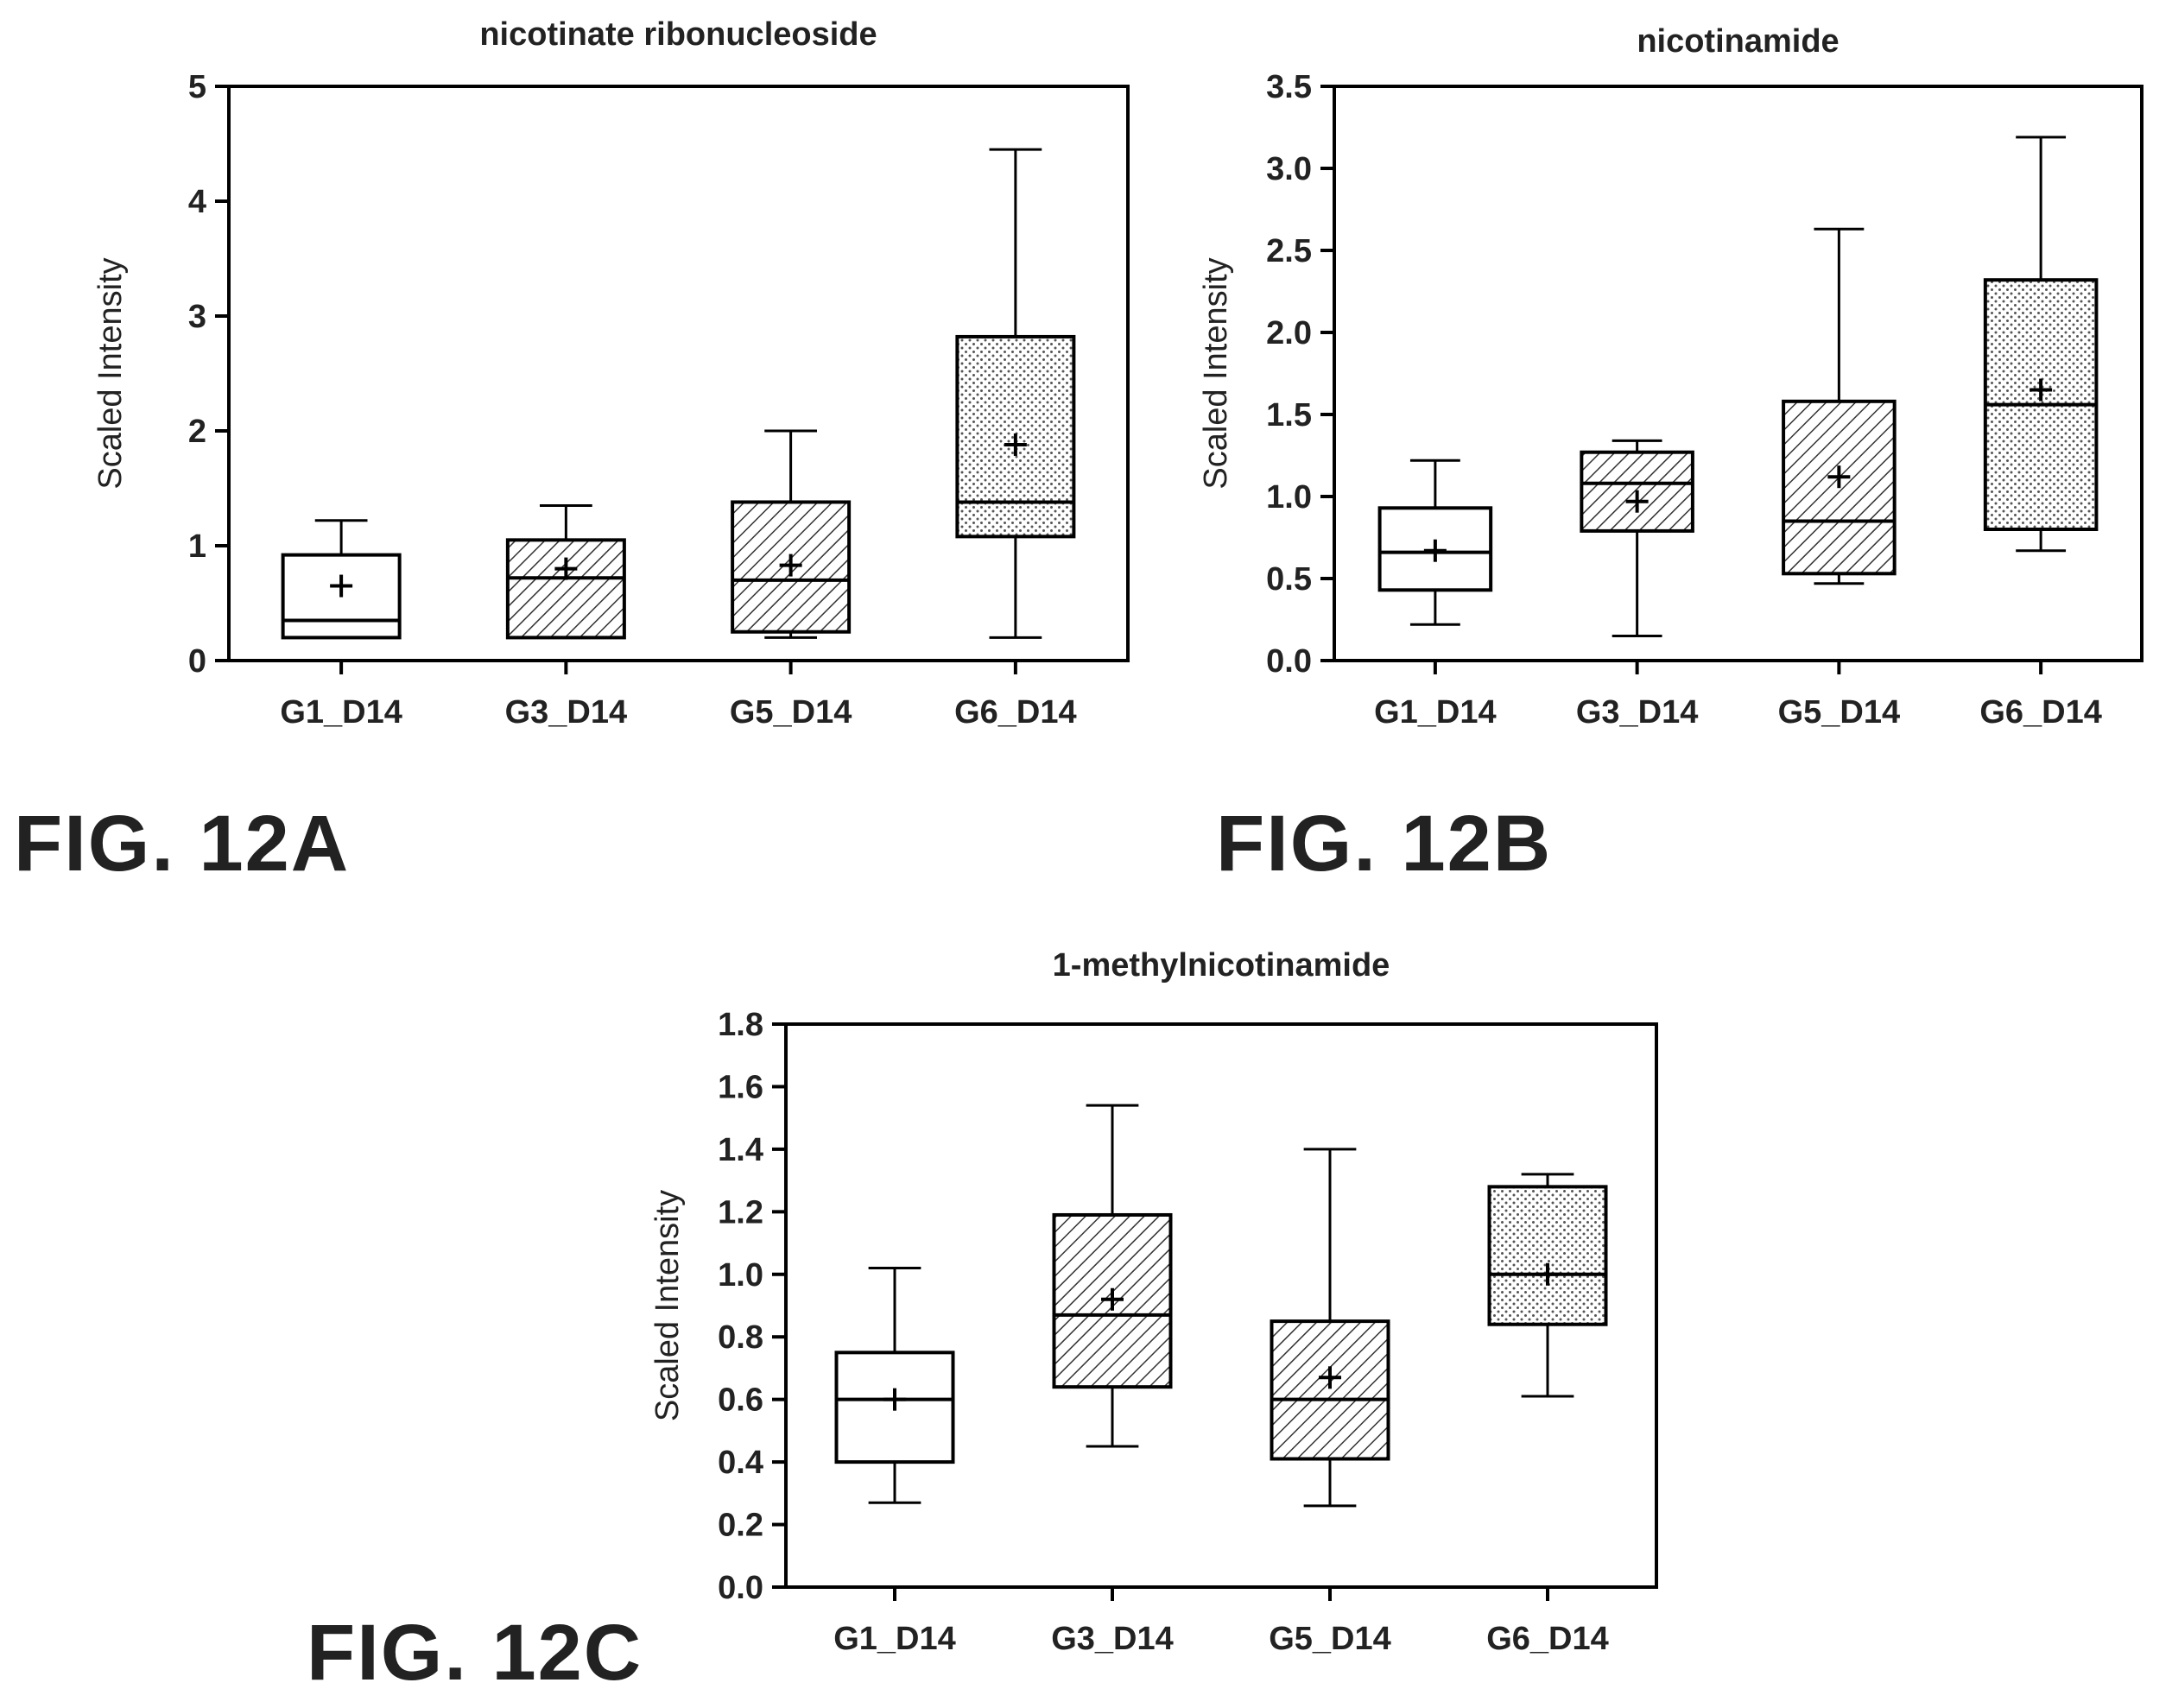  I want to click on y-tick-label: 0.4, so click(740, 1463).